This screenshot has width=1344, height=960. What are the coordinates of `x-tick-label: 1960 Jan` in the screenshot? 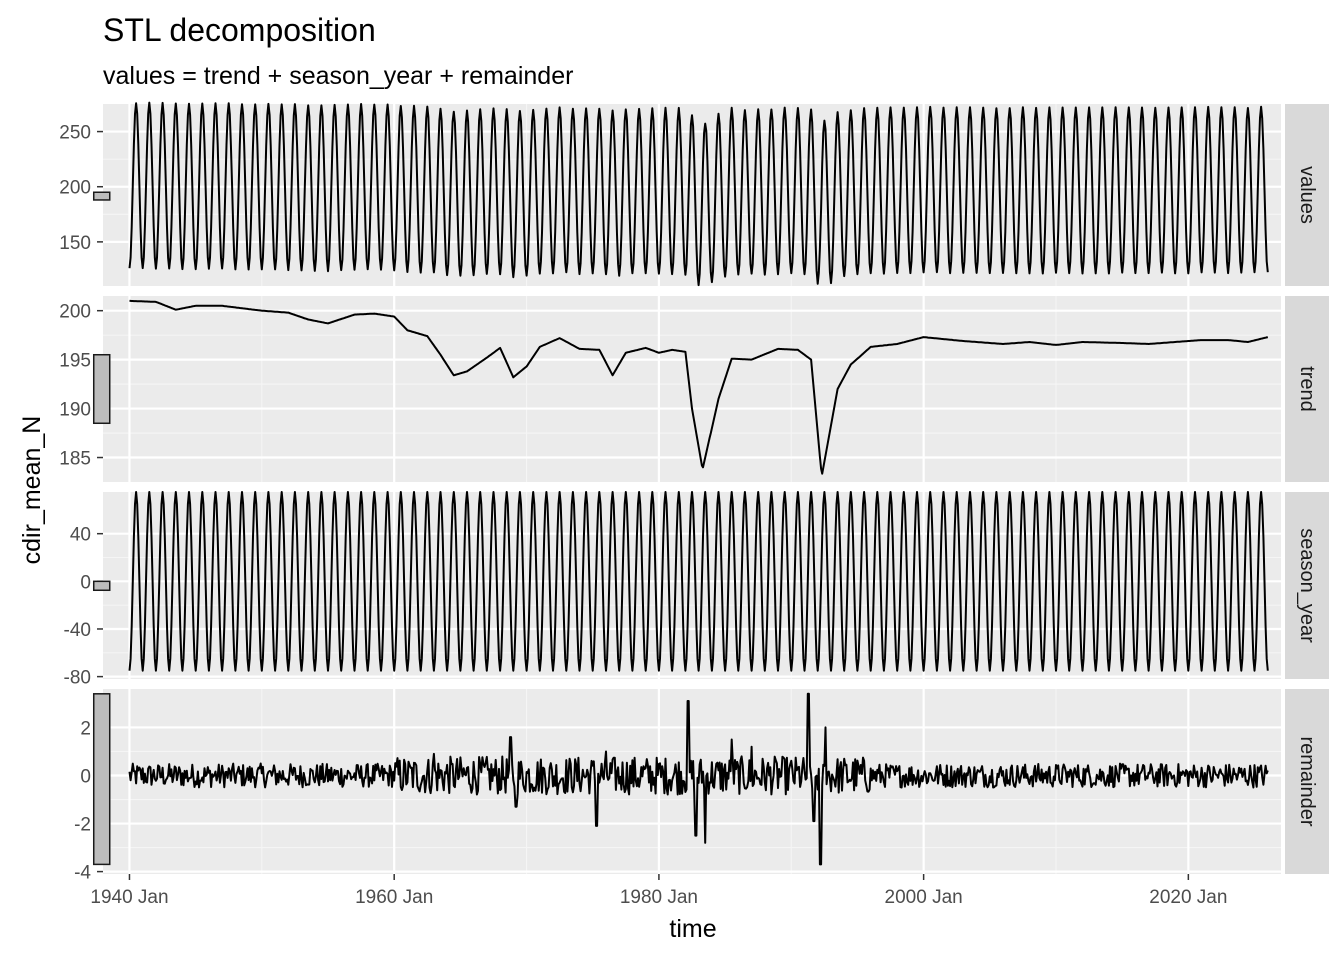 It's located at (394, 897).